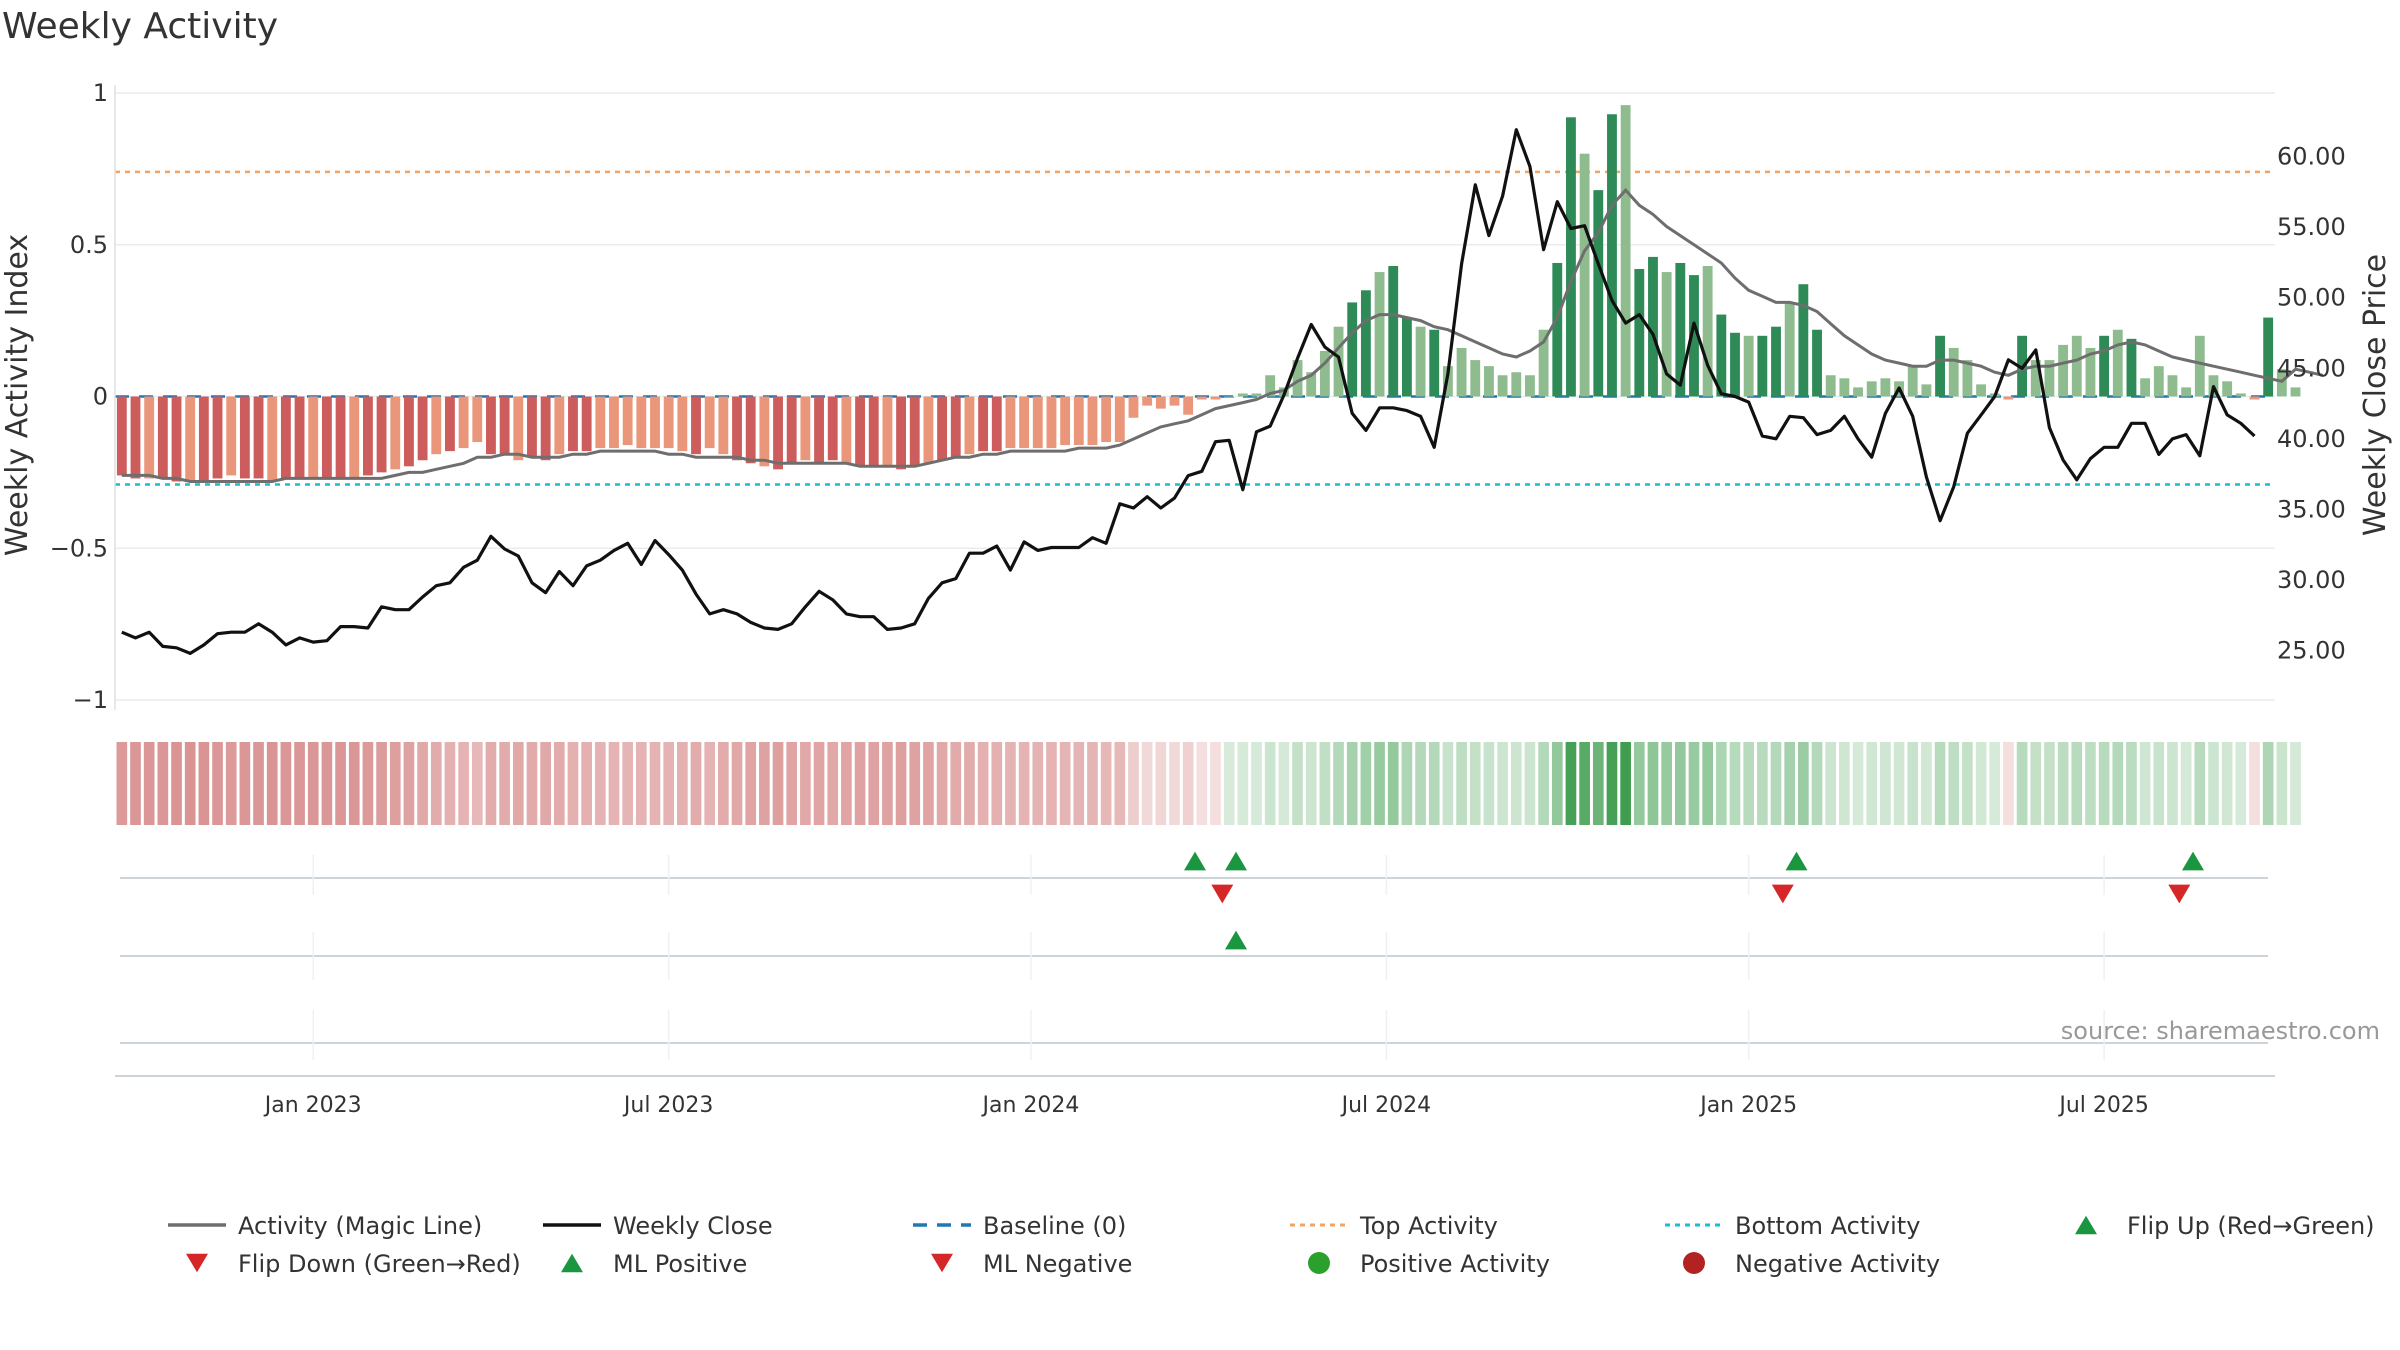  I want to click on flip-up-marker, so click(1195, 861).